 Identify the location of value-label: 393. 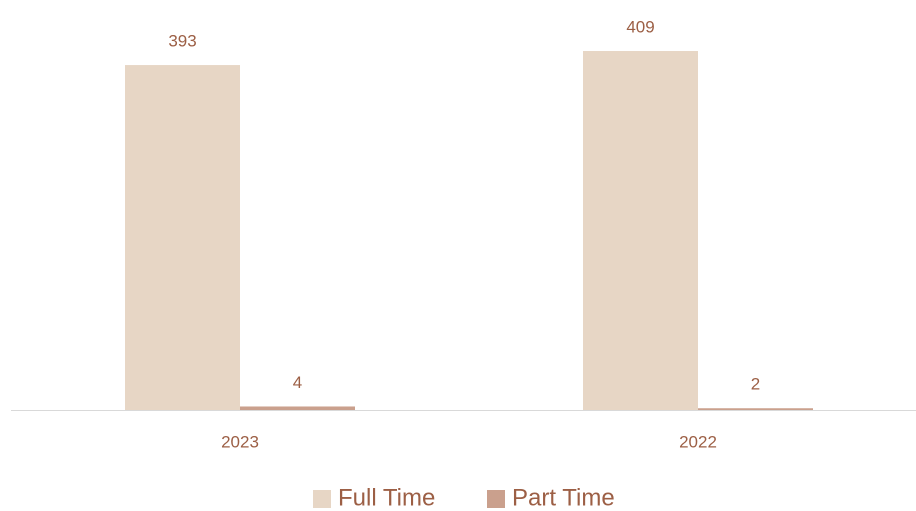
(182, 41).